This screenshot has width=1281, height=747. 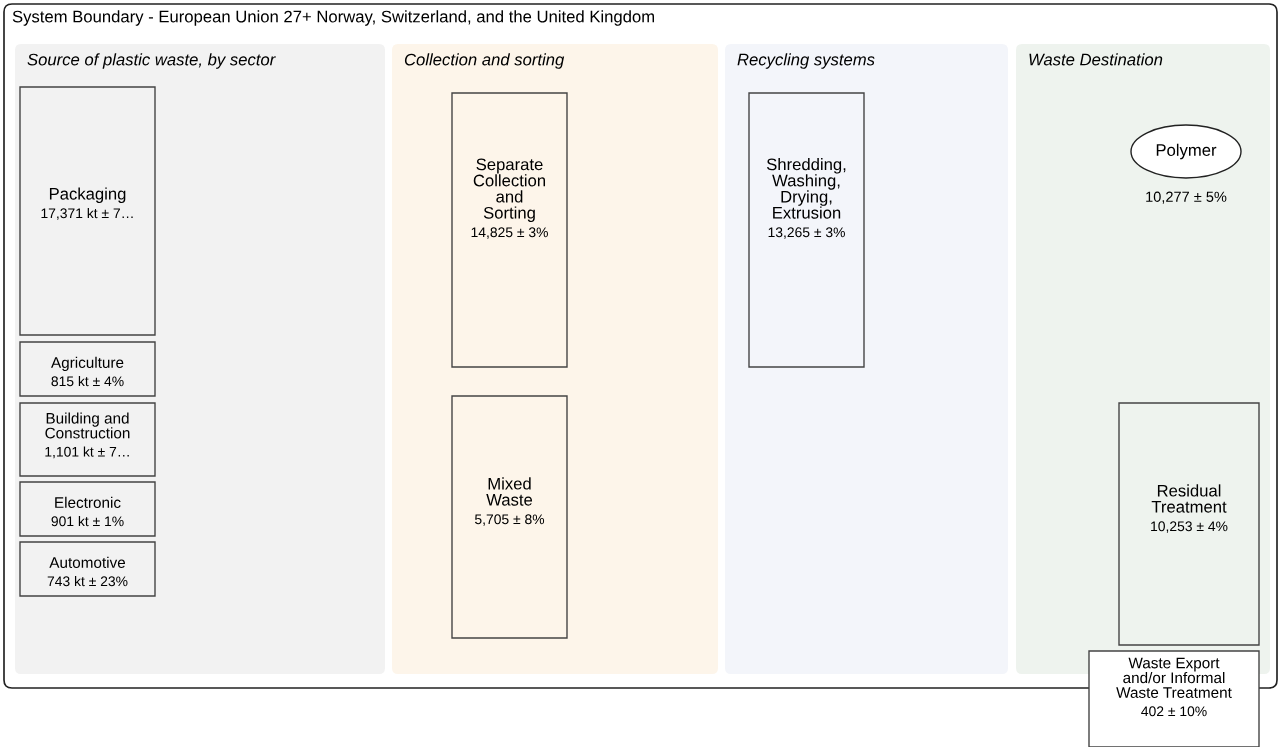 I want to click on data-label: 10,277 ± 5%, so click(x=1186, y=197).